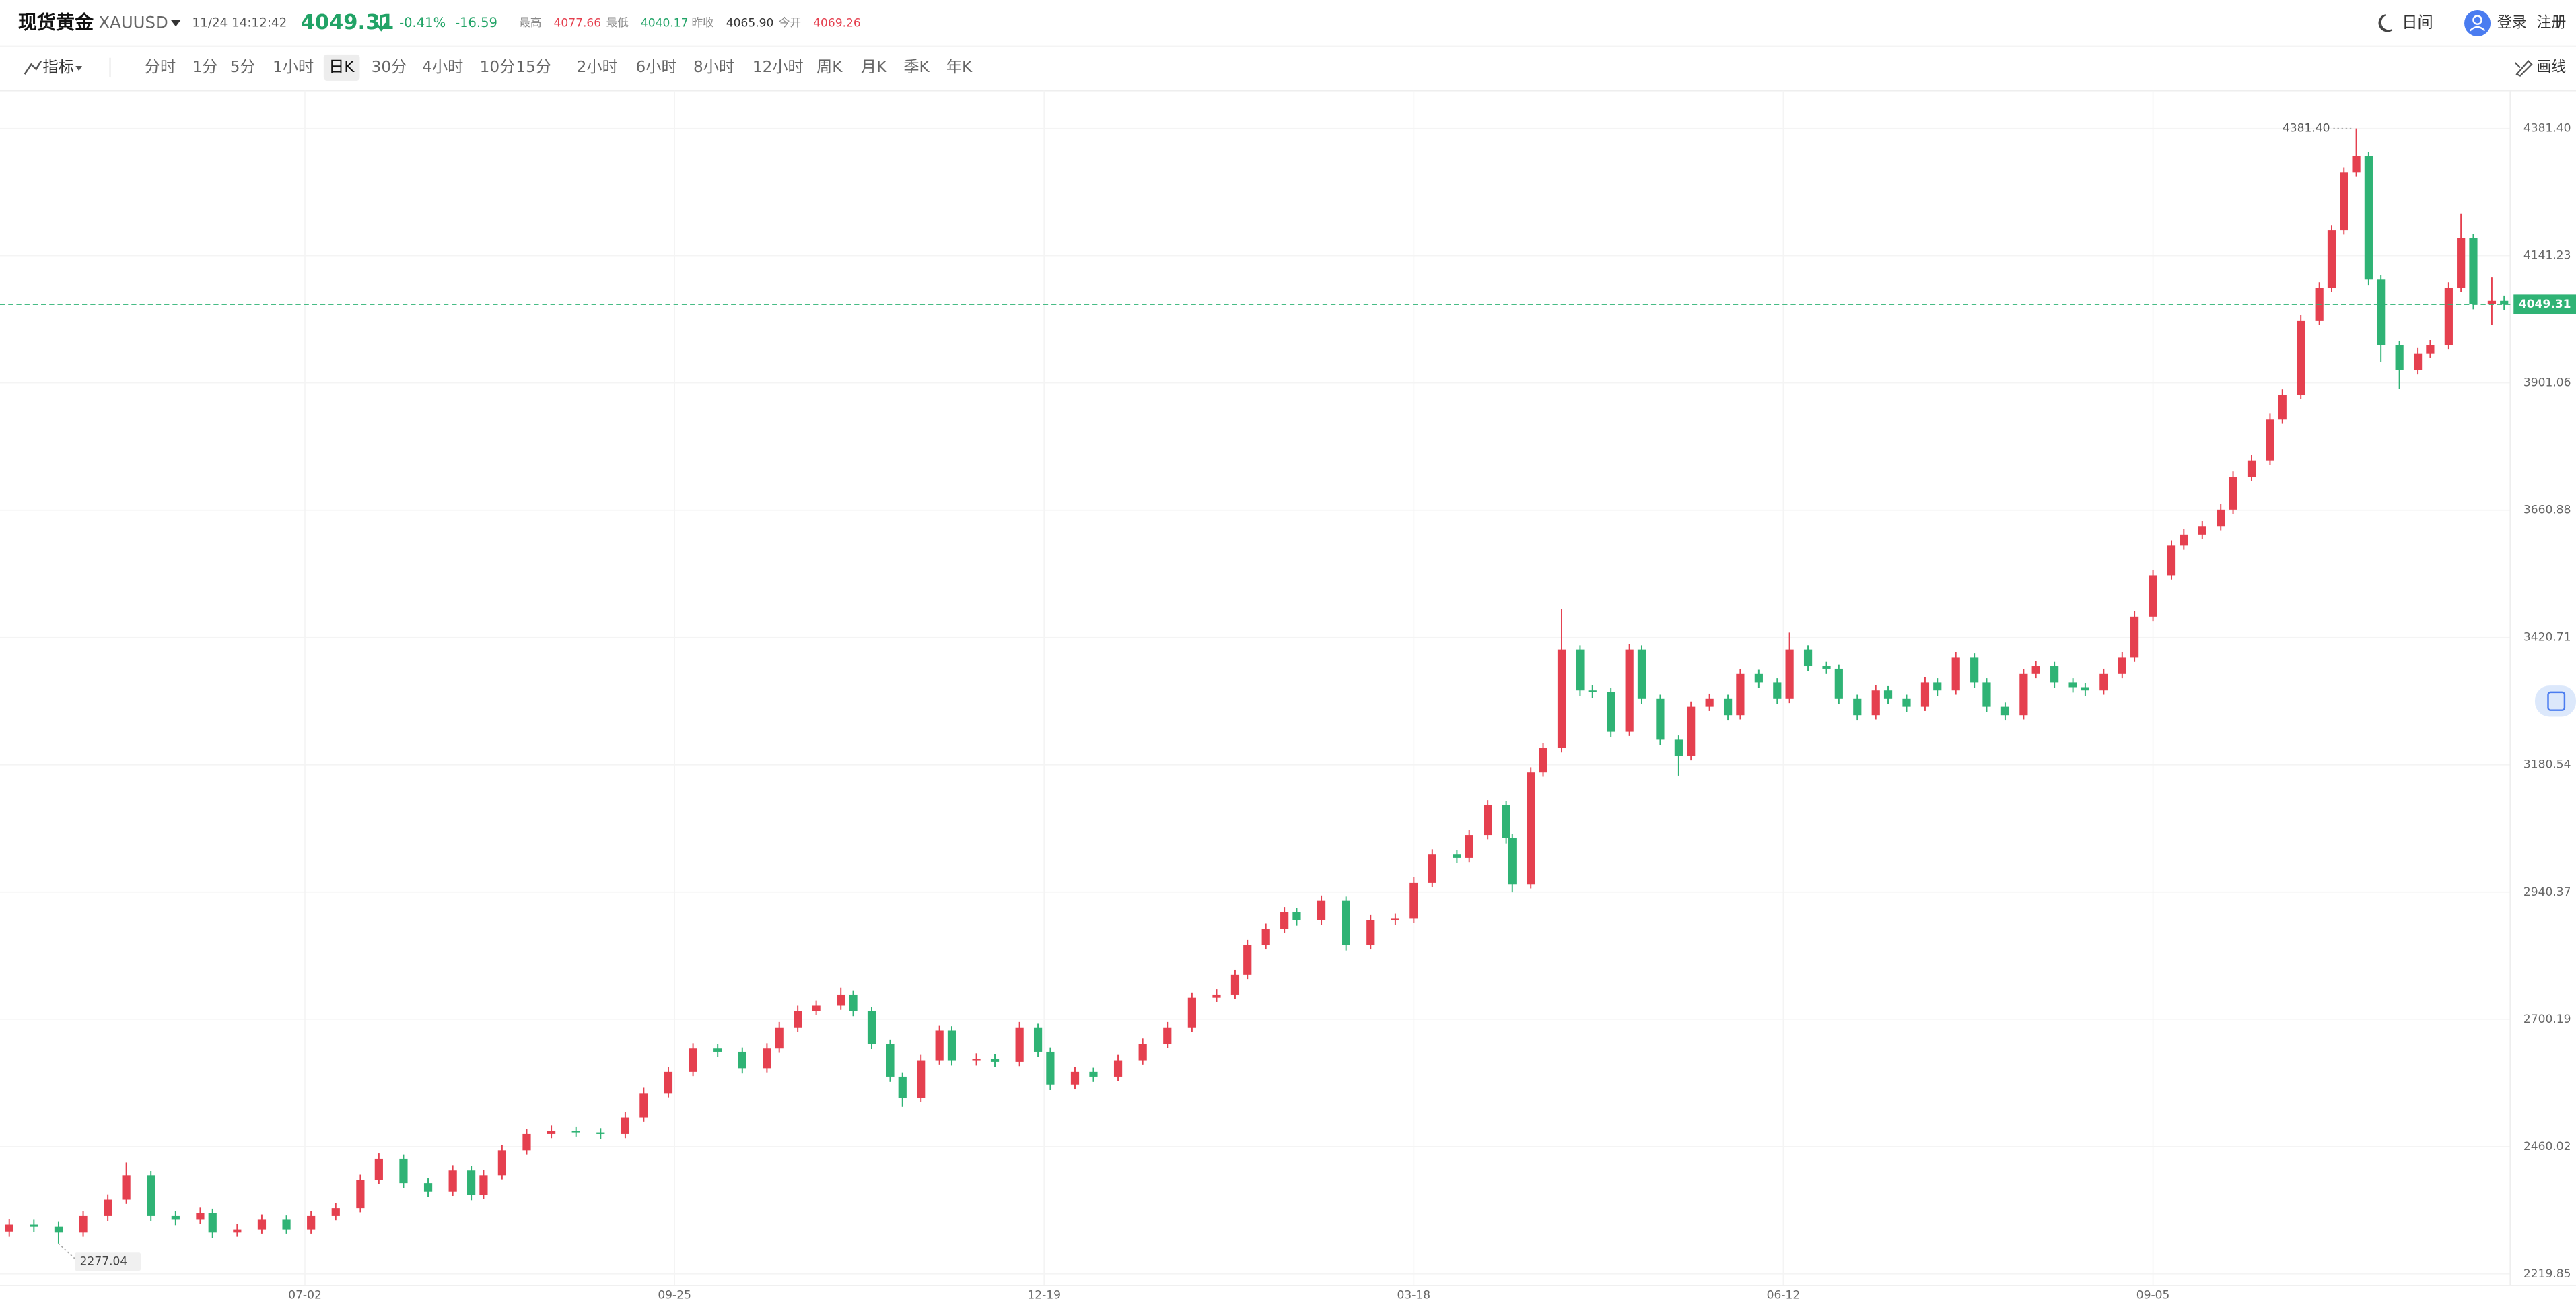 Image resolution: width=2576 pixels, height=1307 pixels. Describe the element at coordinates (2417, 23) in the screenshot. I see `theme-toggle: 日间` at that location.